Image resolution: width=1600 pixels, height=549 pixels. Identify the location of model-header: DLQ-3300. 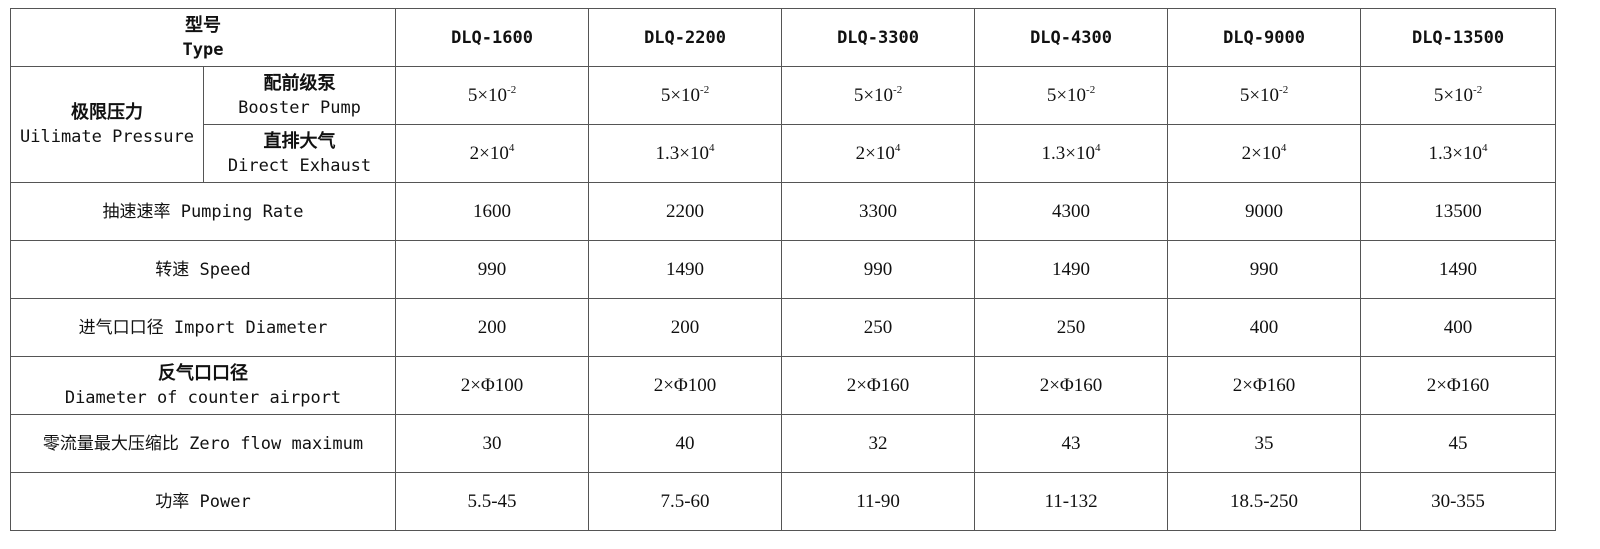
(878, 37).